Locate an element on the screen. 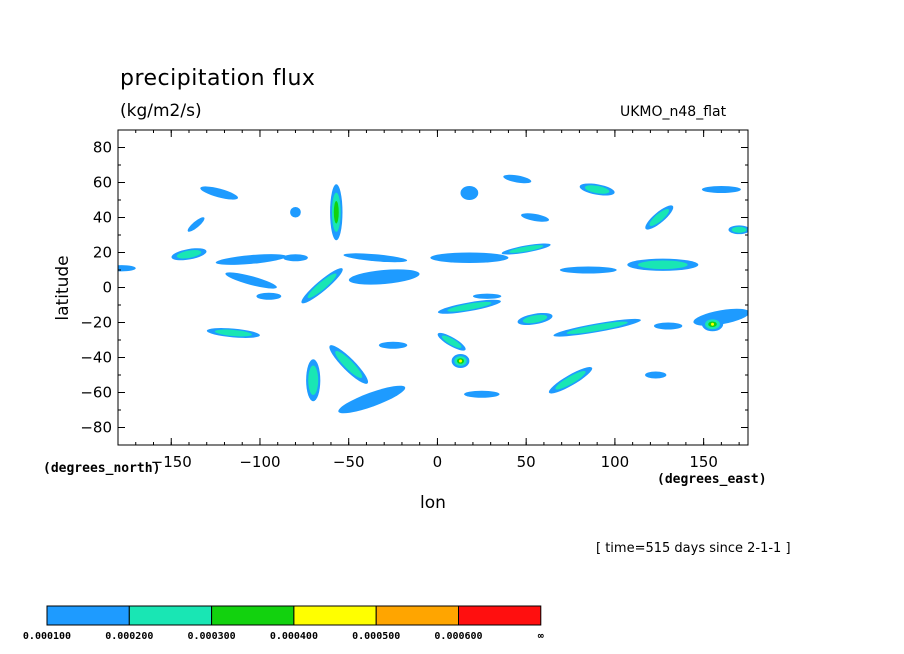 Image resolution: width=904 pixels, height=654 pixels. x-axis-label: lon is located at coordinates (433, 503).